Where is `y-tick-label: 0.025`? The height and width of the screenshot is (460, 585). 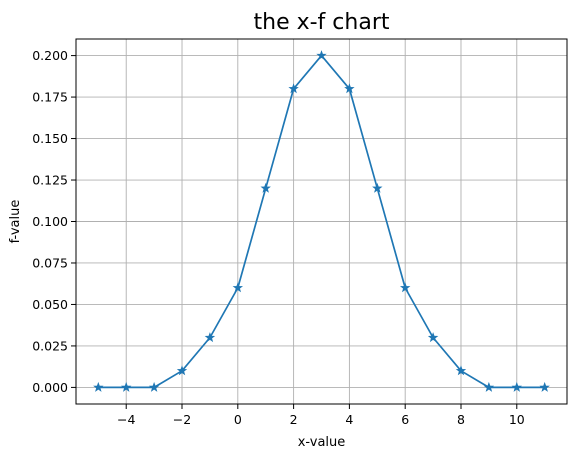 y-tick-label: 0.025 is located at coordinates (50, 345).